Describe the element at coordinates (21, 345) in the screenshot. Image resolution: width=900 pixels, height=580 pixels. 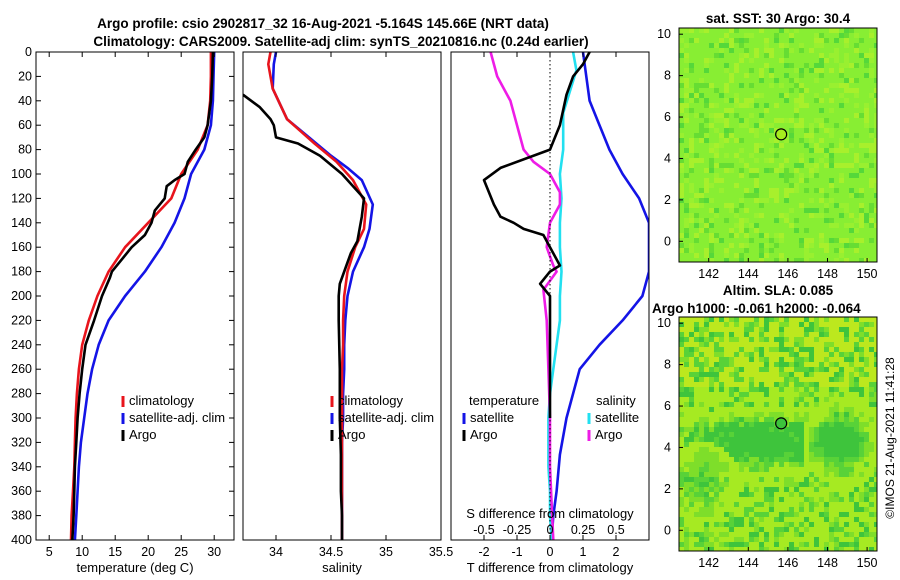
I see `temperature-ytick-label: 240` at that location.